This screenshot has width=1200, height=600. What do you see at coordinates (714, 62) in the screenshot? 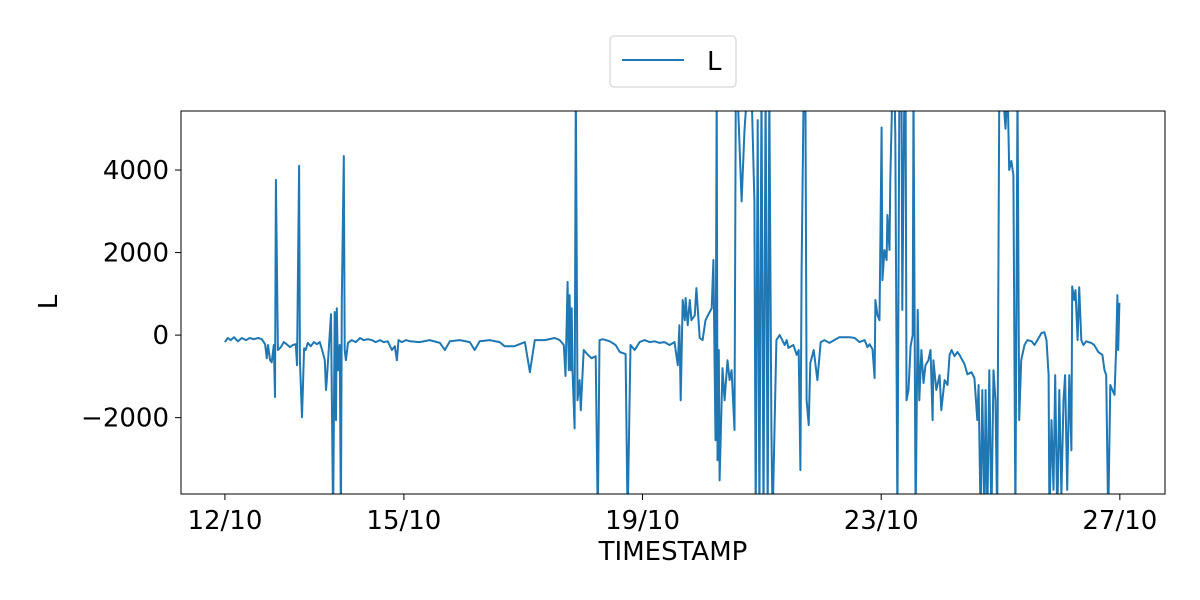
I see `legend-label-L: L` at bounding box center [714, 62].